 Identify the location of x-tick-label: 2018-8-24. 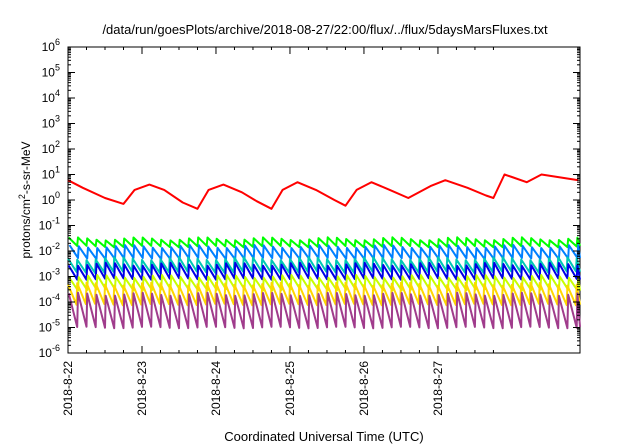
(216, 388).